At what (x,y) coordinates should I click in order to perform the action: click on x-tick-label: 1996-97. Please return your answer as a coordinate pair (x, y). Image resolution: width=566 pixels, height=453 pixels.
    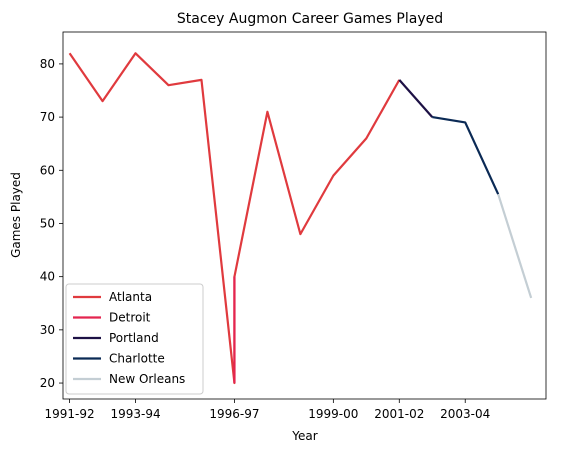
    Looking at the image, I should click on (234, 414).